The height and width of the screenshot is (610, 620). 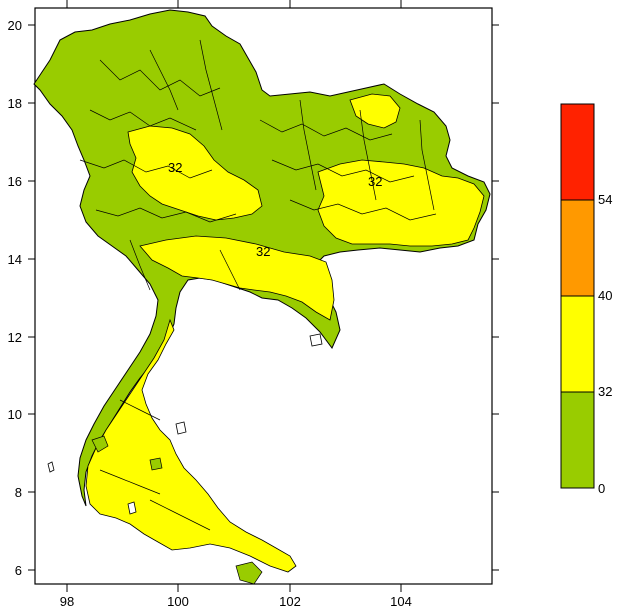 What do you see at coordinates (15, 25) in the screenshot?
I see `y-tick-20: 20` at bounding box center [15, 25].